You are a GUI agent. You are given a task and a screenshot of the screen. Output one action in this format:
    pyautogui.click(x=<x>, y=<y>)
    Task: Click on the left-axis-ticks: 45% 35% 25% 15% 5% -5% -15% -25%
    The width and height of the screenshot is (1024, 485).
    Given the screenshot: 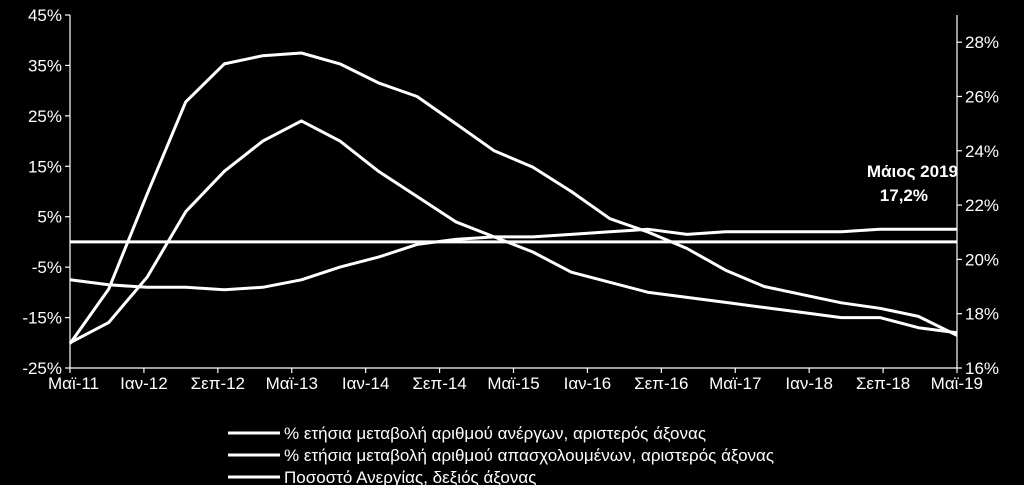 What is the action you would take?
    pyautogui.click(x=46, y=192)
    